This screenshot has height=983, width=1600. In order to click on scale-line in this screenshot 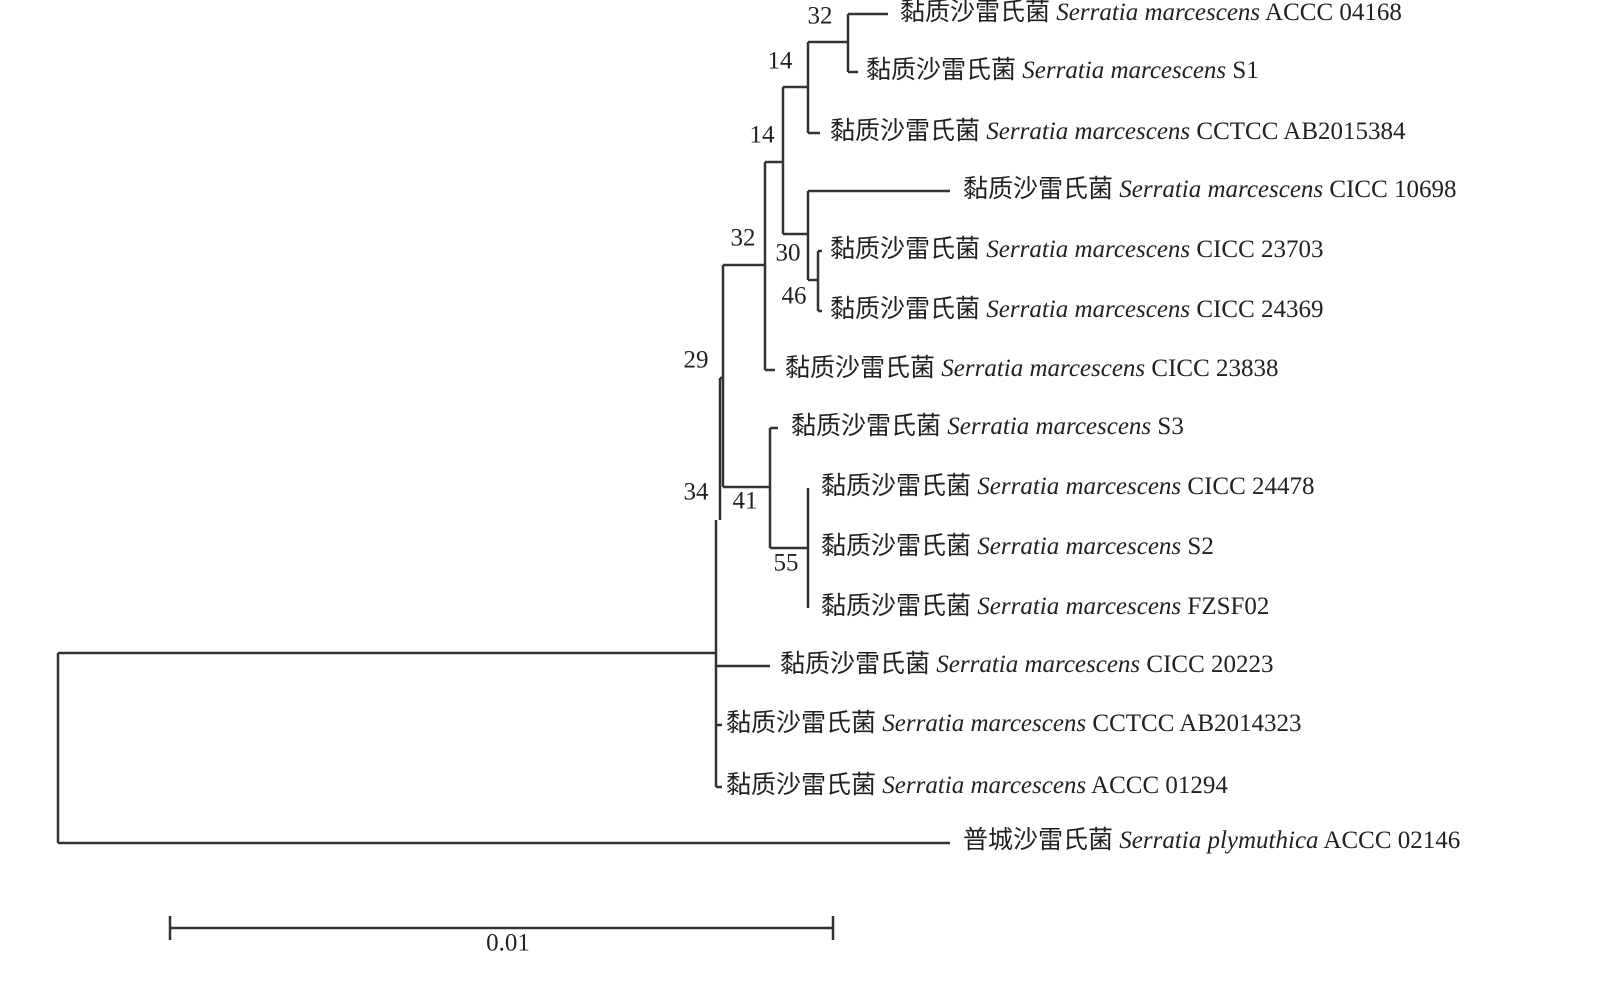, I will do `click(501, 928)`.